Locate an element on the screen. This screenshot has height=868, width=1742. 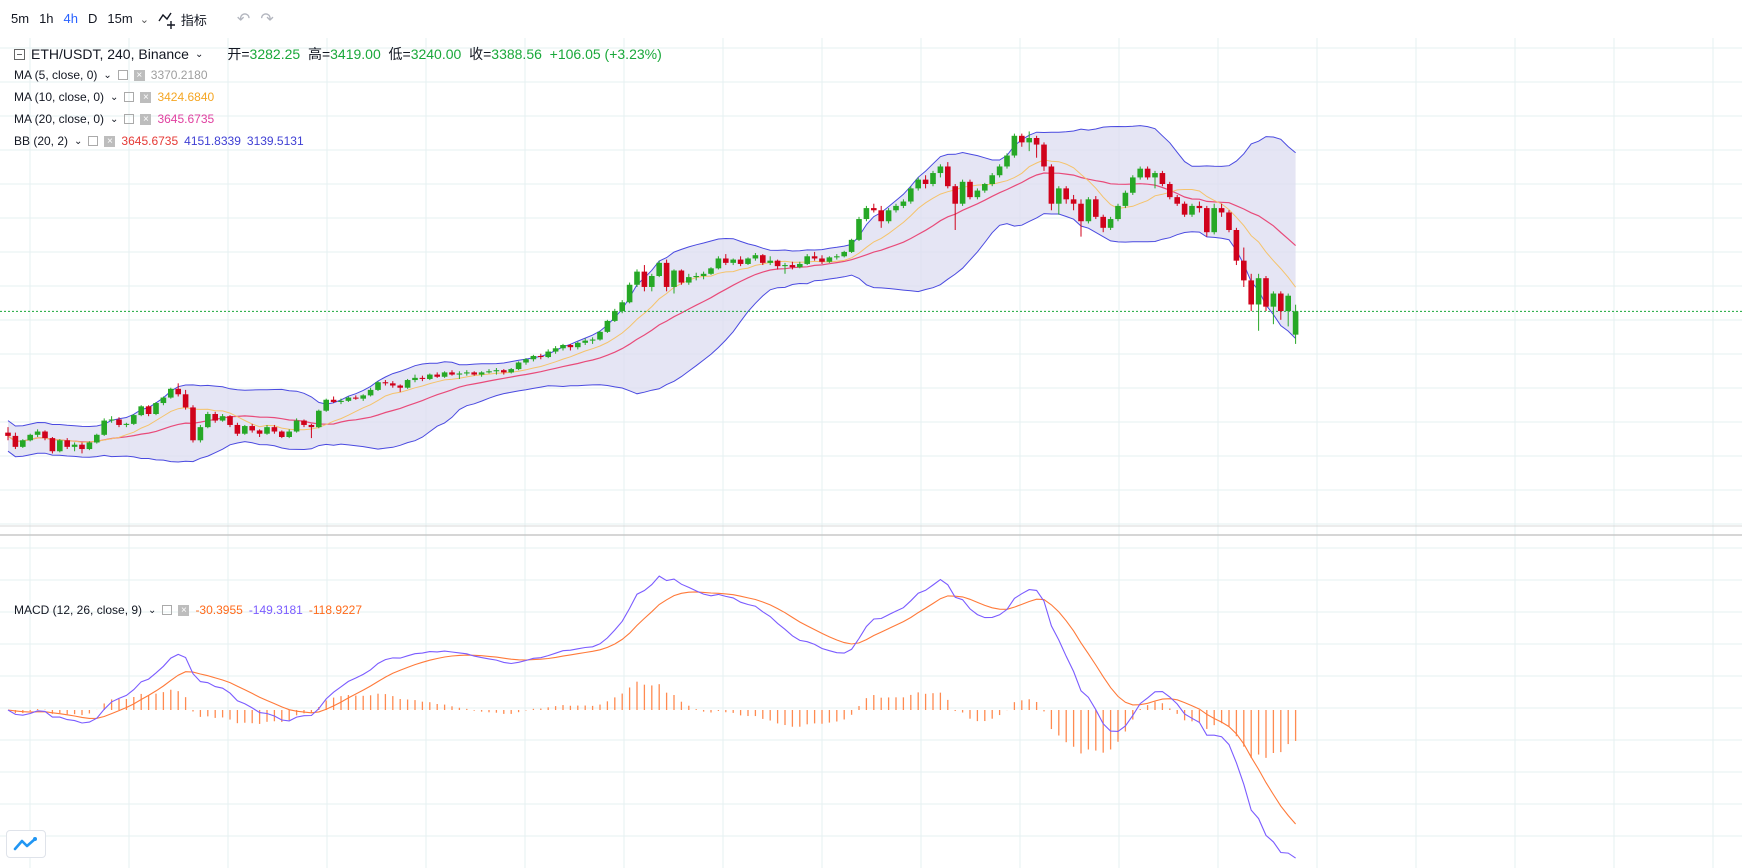
indicators-button: 指标 is located at coordinates (182, 19).